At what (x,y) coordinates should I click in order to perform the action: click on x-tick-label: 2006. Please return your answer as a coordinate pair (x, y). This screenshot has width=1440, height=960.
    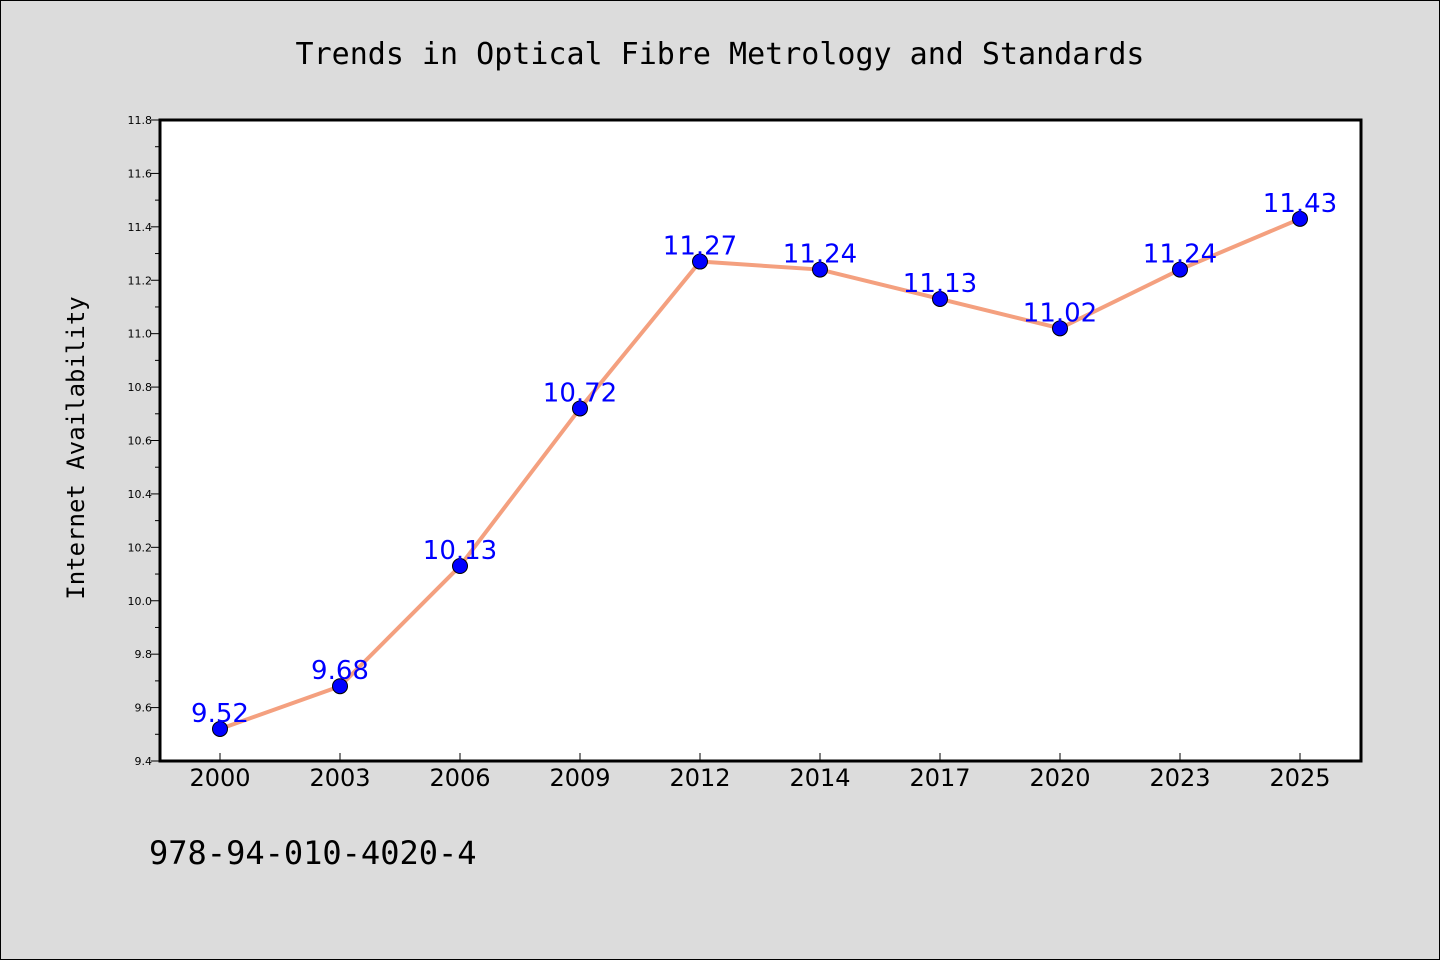
    Looking at the image, I should click on (459, 778).